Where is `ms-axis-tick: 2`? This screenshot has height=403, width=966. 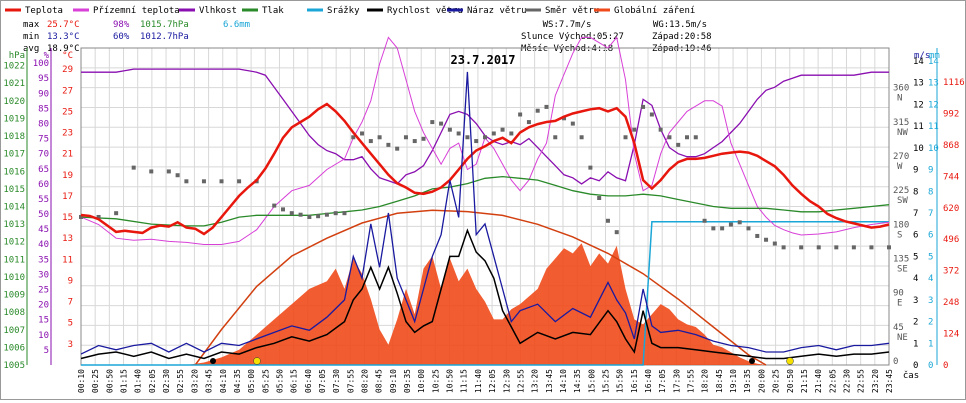
ms-axis-tick: 2 is located at coordinates (915, 323).